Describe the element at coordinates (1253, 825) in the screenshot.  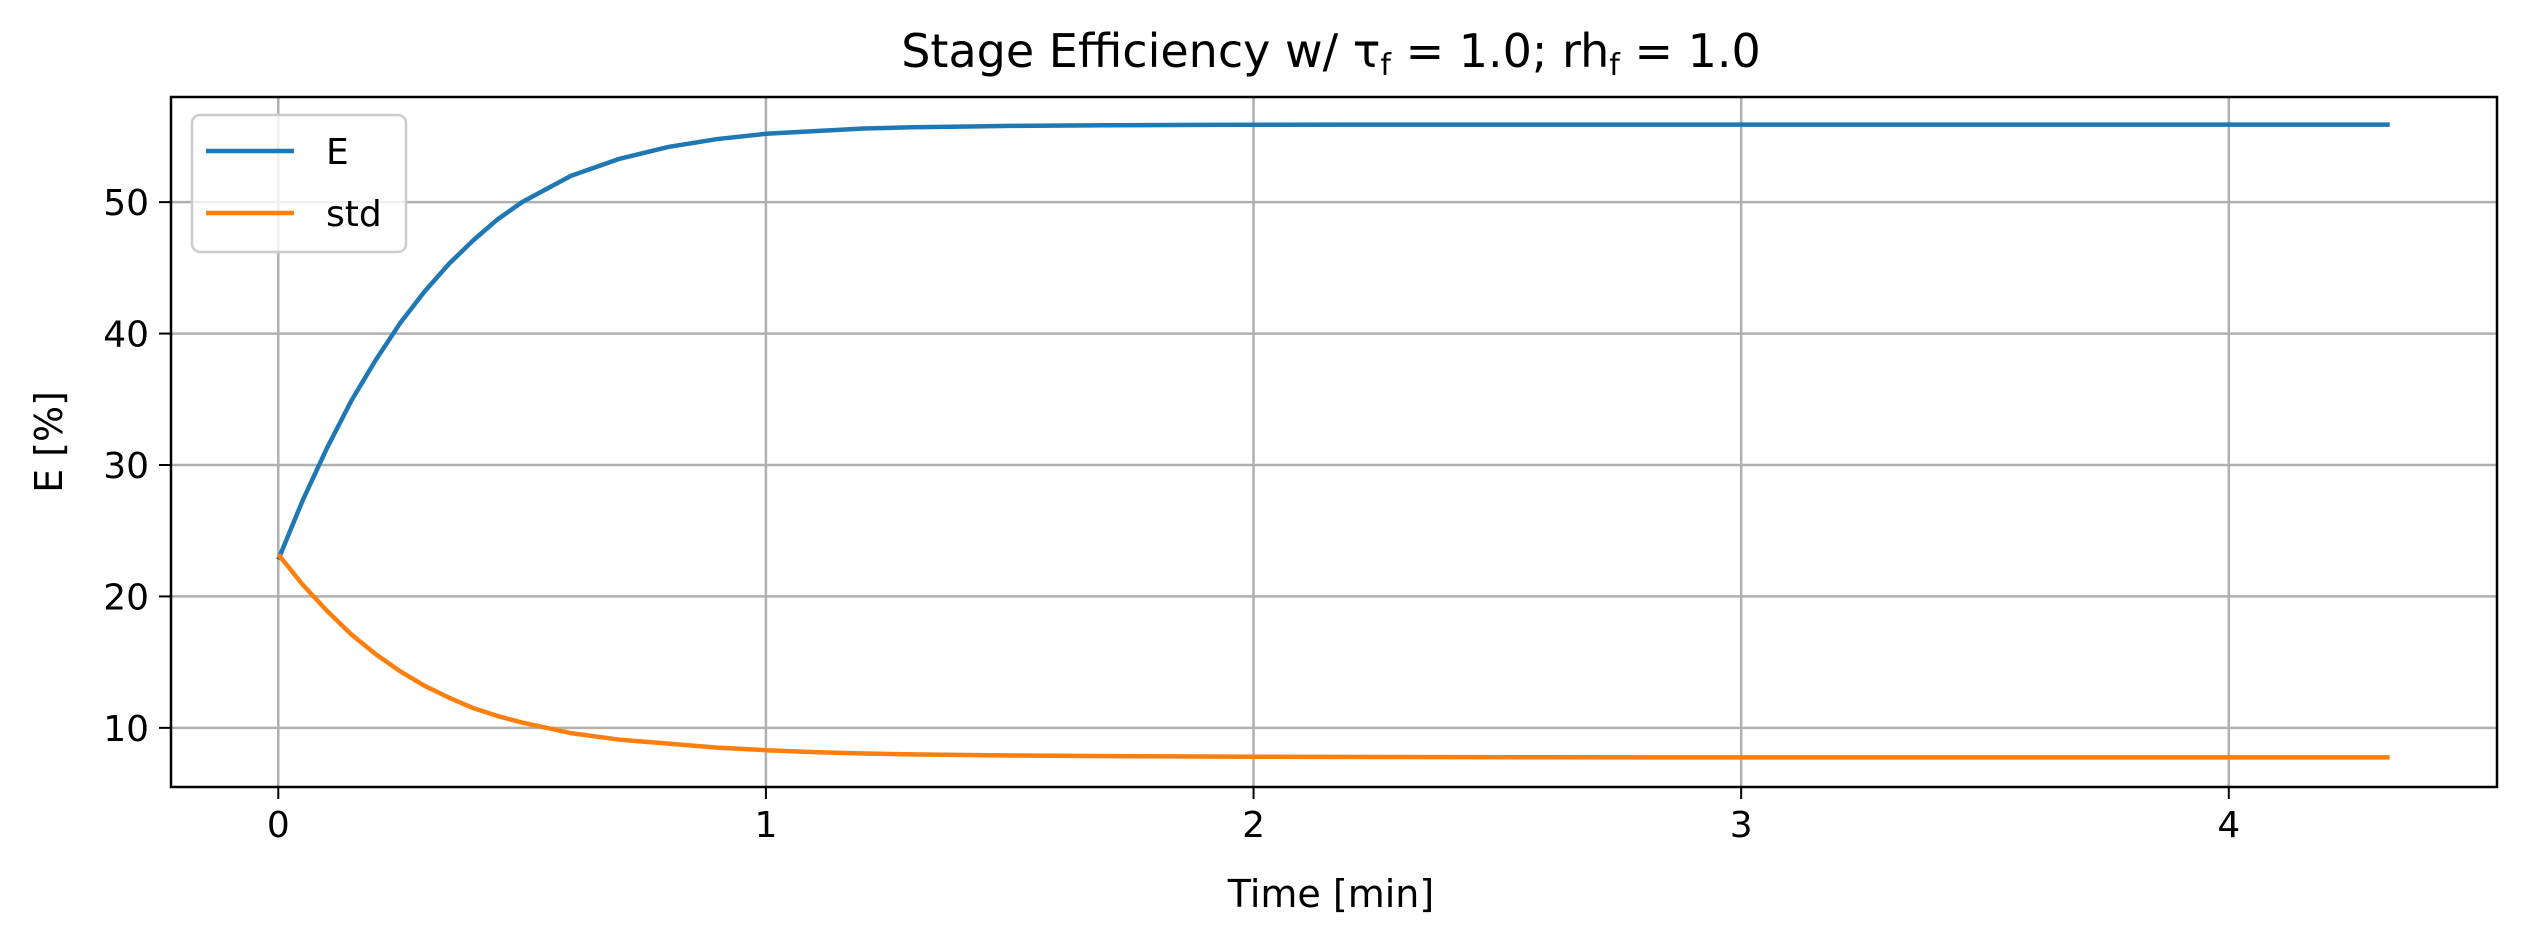
I see `x-tick-label: 2` at that location.